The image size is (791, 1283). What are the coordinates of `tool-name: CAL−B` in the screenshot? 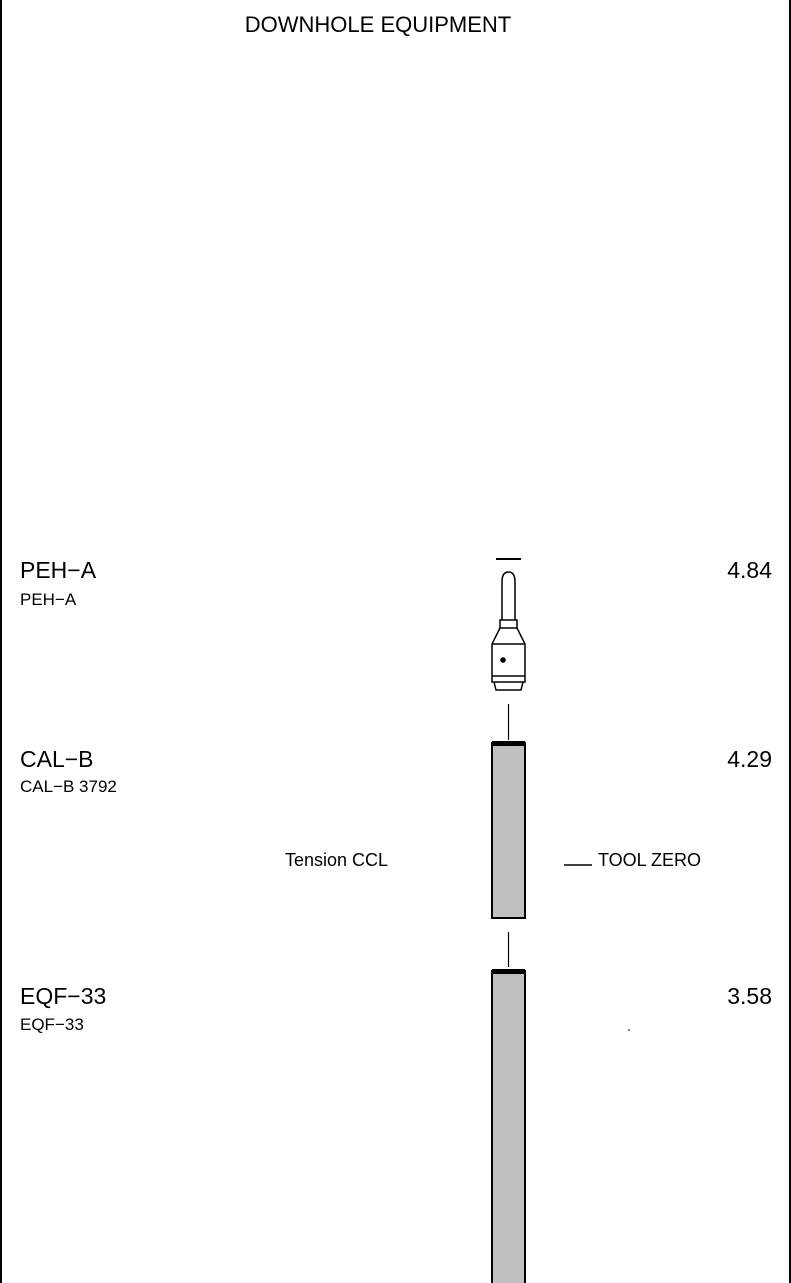 It's located at (57, 759).